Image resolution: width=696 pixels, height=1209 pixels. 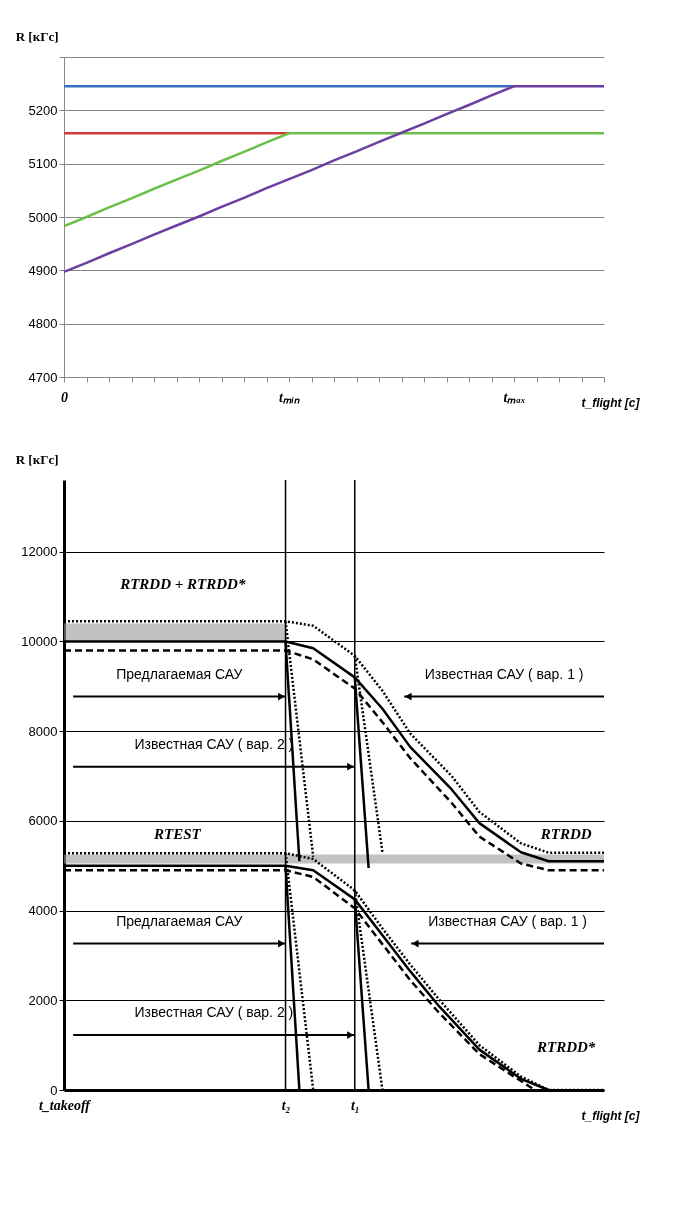 I want to click on x-tick-label: tₘᵢₙ, so click(x=289, y=397).